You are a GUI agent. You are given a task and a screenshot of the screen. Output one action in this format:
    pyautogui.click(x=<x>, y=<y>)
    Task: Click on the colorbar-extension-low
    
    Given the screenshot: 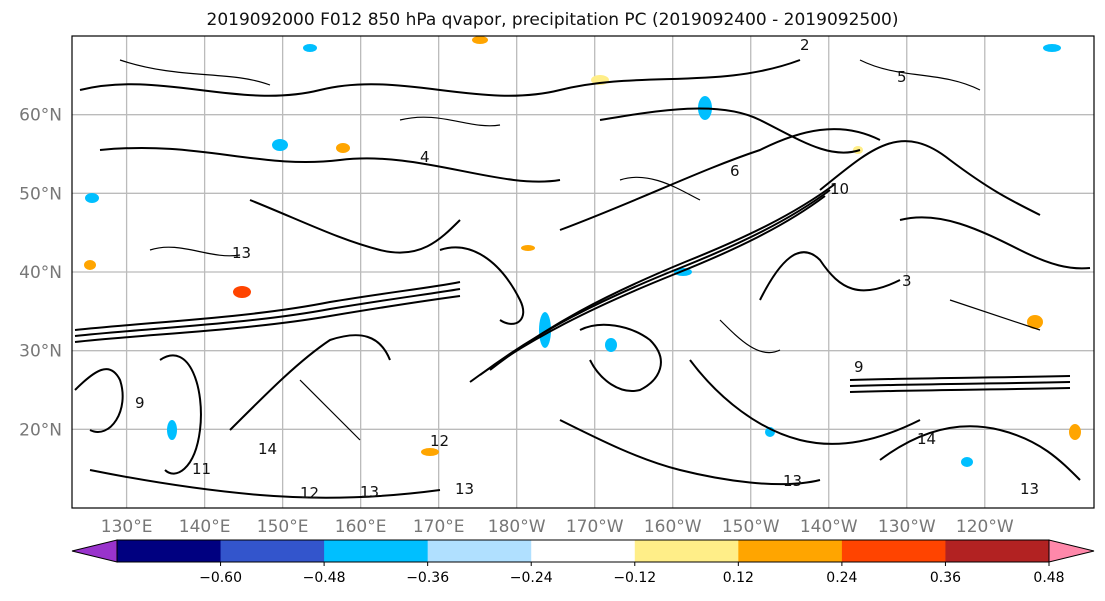 What is the action you would take?
    pyautogui.click(x=94, y=551)
    